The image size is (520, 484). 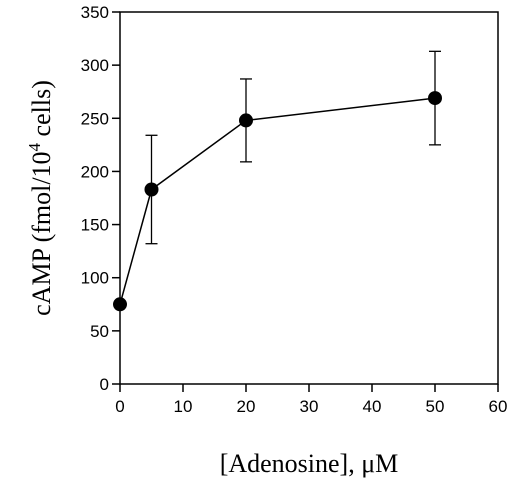 I want to click on x-tick-label-4: 40, so click(x=372, y=406).